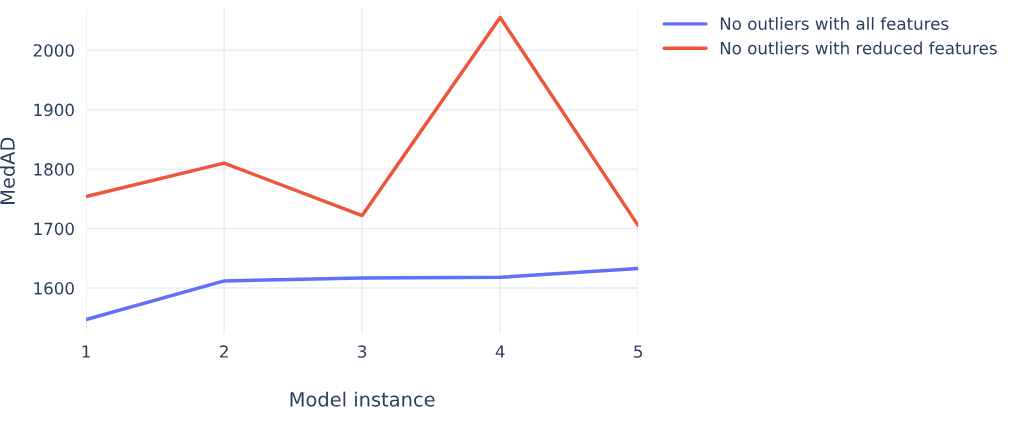 This screenshot has height=428, width=1013. I want to click on y-axis-title: MedAD, so click(7, 170).